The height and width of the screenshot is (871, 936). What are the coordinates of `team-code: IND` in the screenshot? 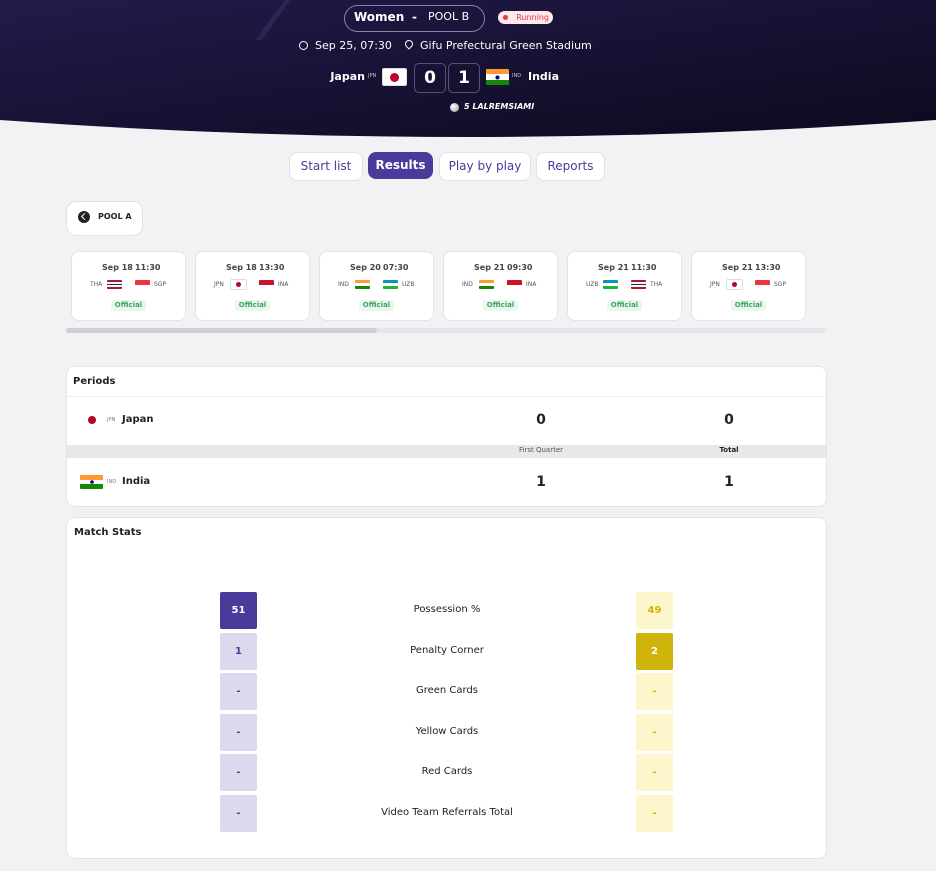 It's located at (112, 482).